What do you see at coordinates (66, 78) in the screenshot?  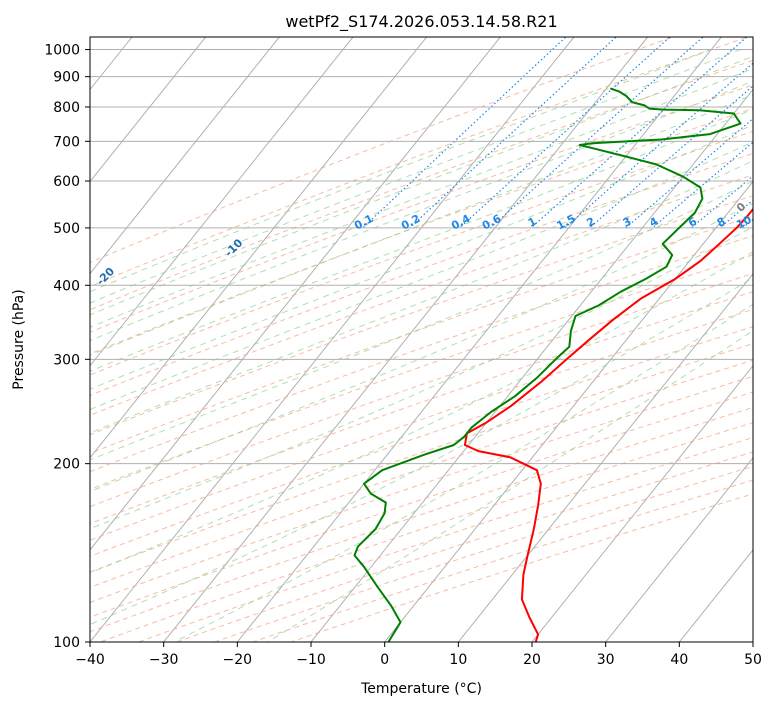 I see `y-tick-label: 900` at bounding box center [66, 78].